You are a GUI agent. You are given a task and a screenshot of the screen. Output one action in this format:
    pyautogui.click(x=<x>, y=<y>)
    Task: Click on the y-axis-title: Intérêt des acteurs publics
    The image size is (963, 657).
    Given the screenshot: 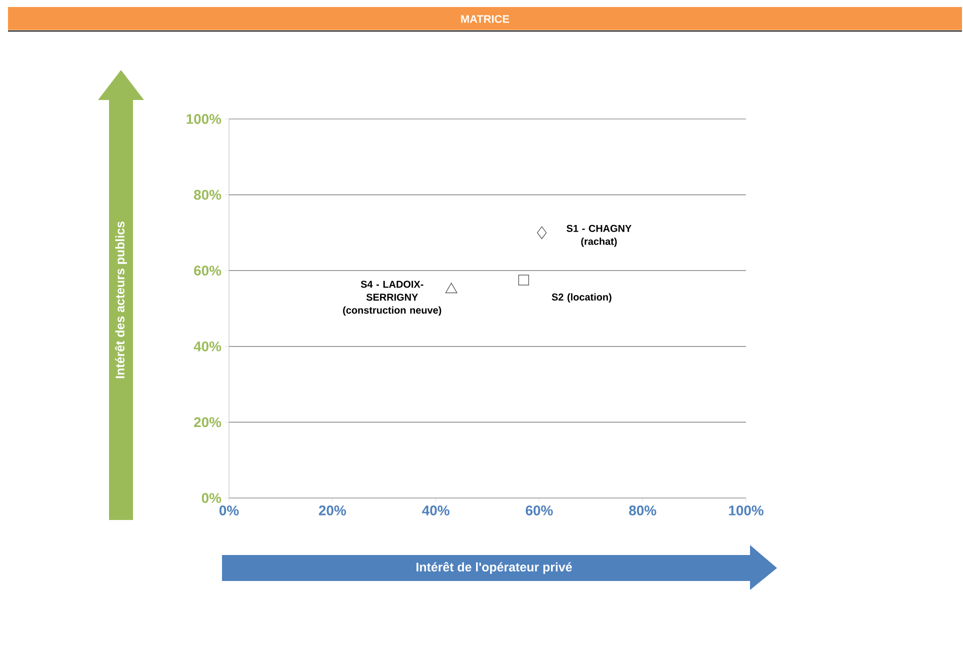 What is the action you would take?
    pyautogui.click(x=121, y=300)
    